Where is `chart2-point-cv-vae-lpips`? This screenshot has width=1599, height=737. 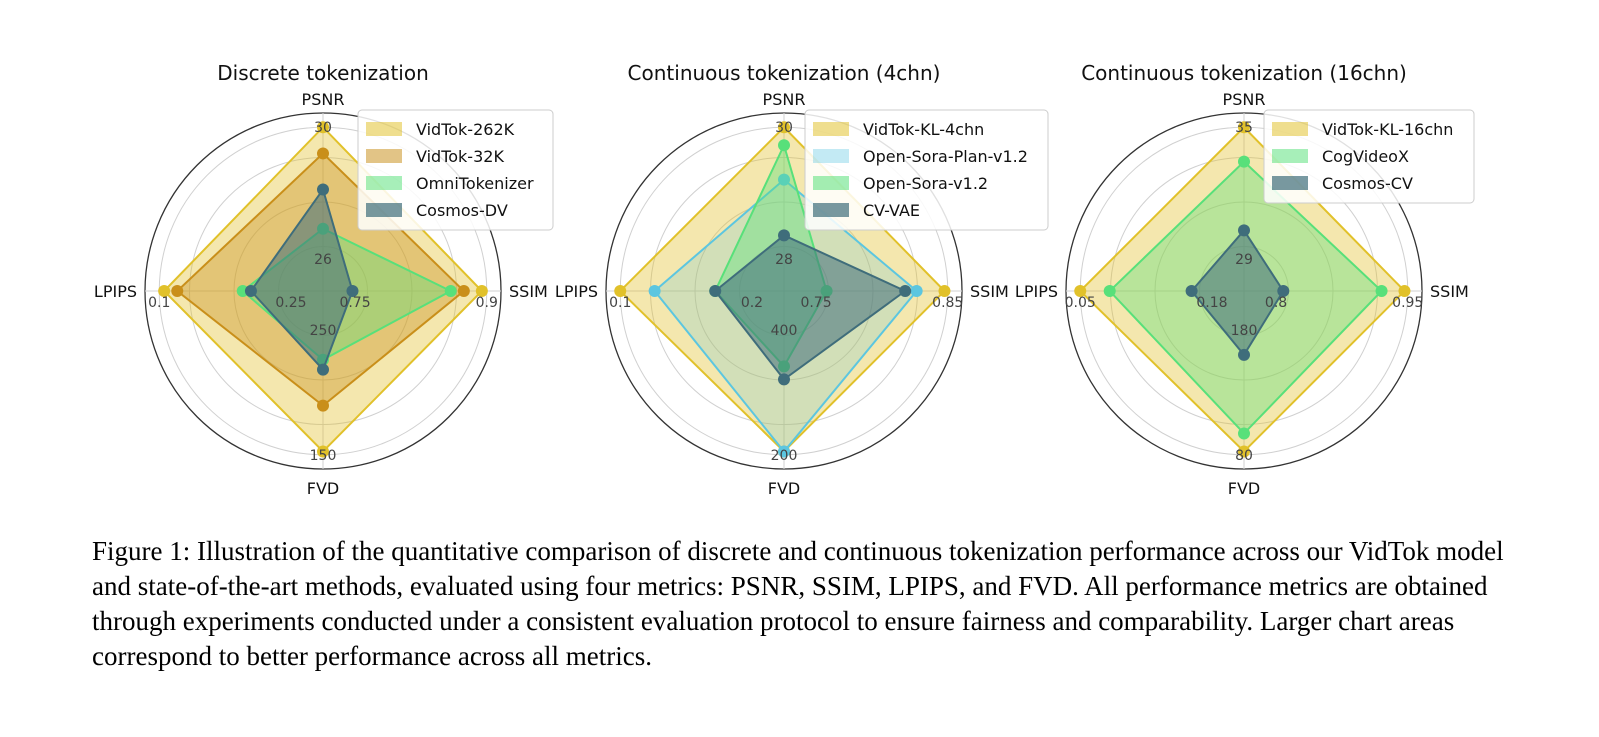 chart2-point-cv-vae-lpips is located at coordinates (715, 291).